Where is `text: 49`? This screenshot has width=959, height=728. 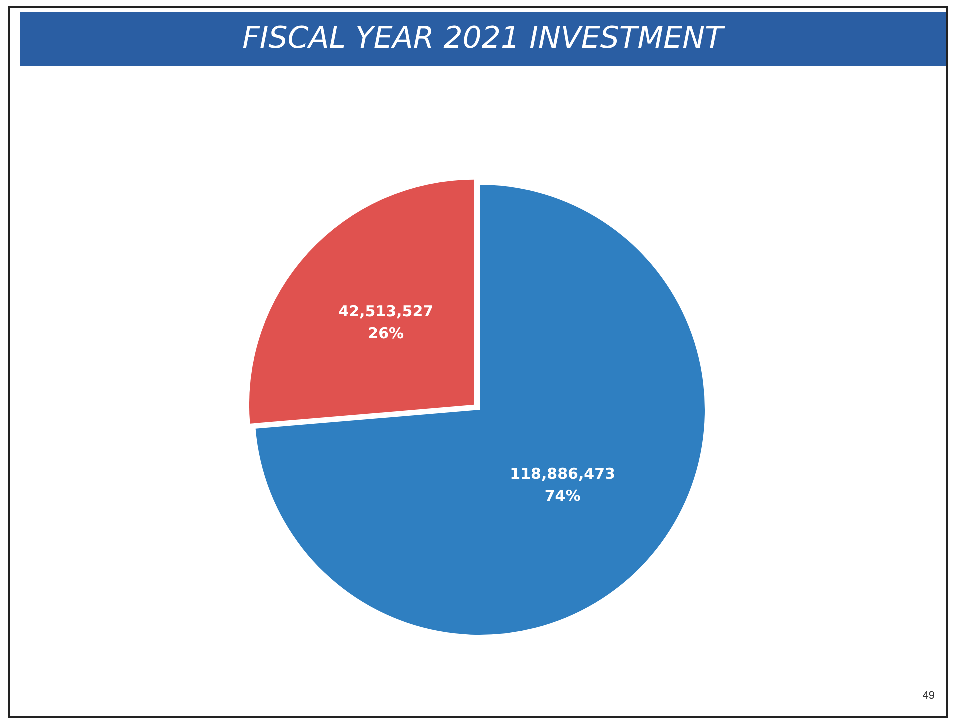 text: 49 is located at coordinates (928, 696).